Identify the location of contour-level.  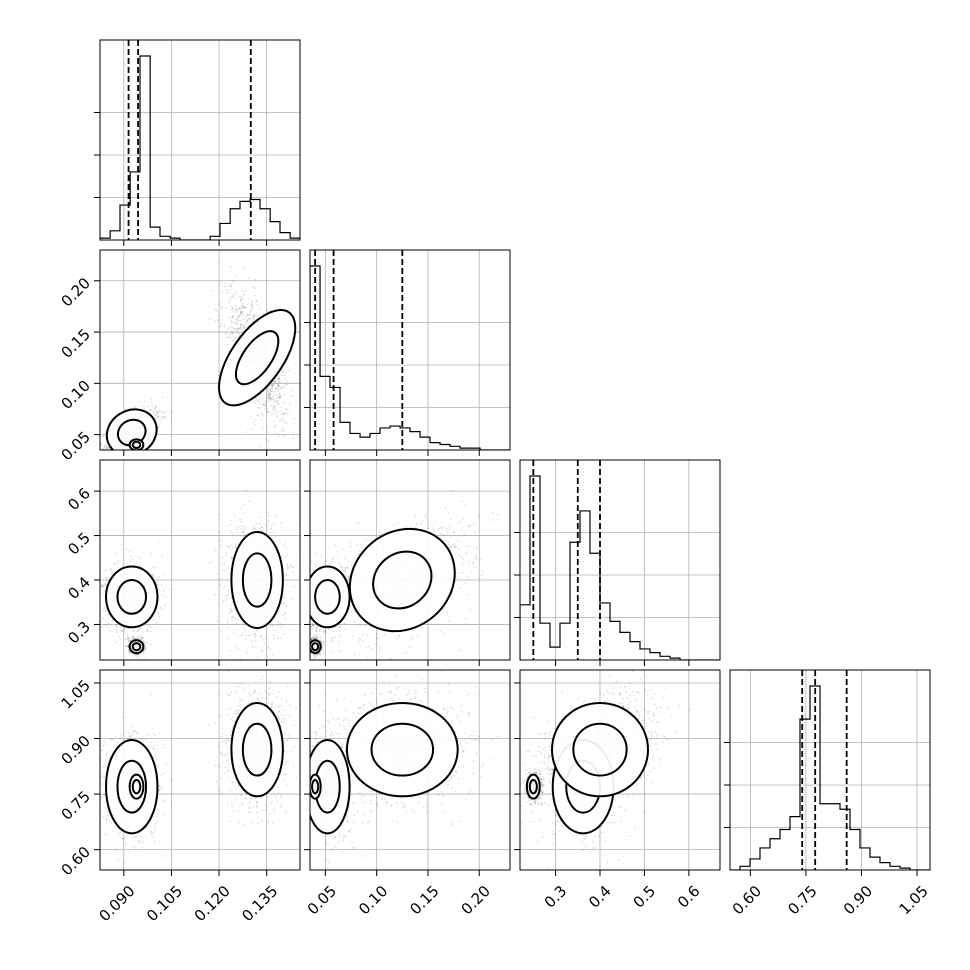
(131, 429).